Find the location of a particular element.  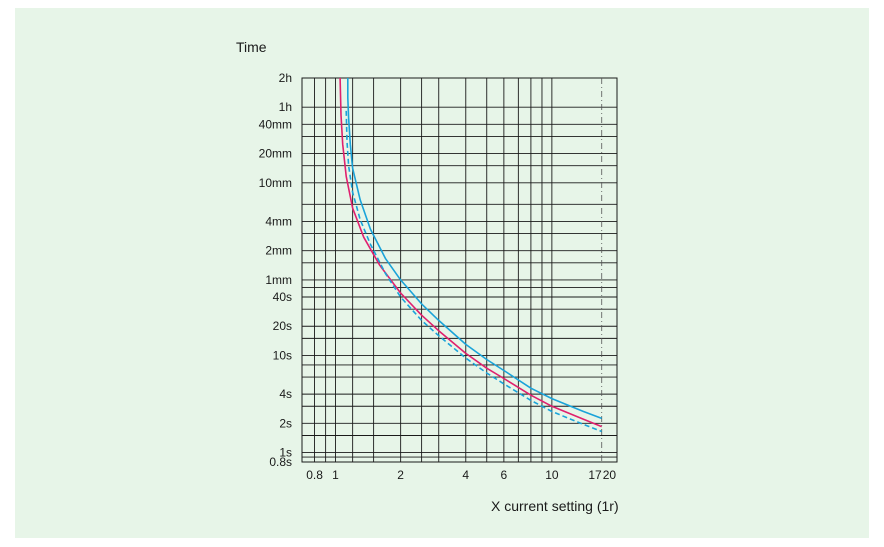

x-tick-label: 17 is located at coordinates (595, 475).